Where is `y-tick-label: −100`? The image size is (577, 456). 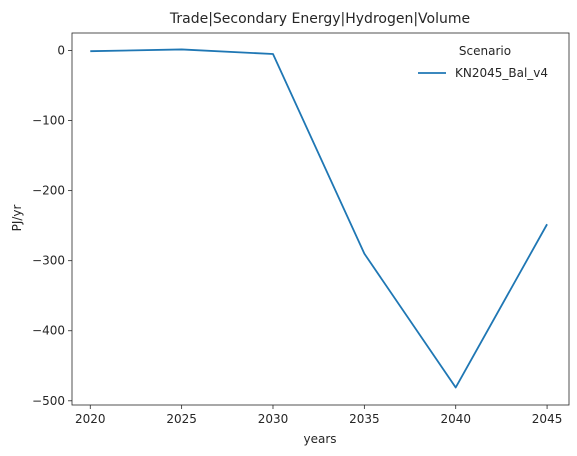 y-tick-label: −100 is located at coordinates (48, 121).